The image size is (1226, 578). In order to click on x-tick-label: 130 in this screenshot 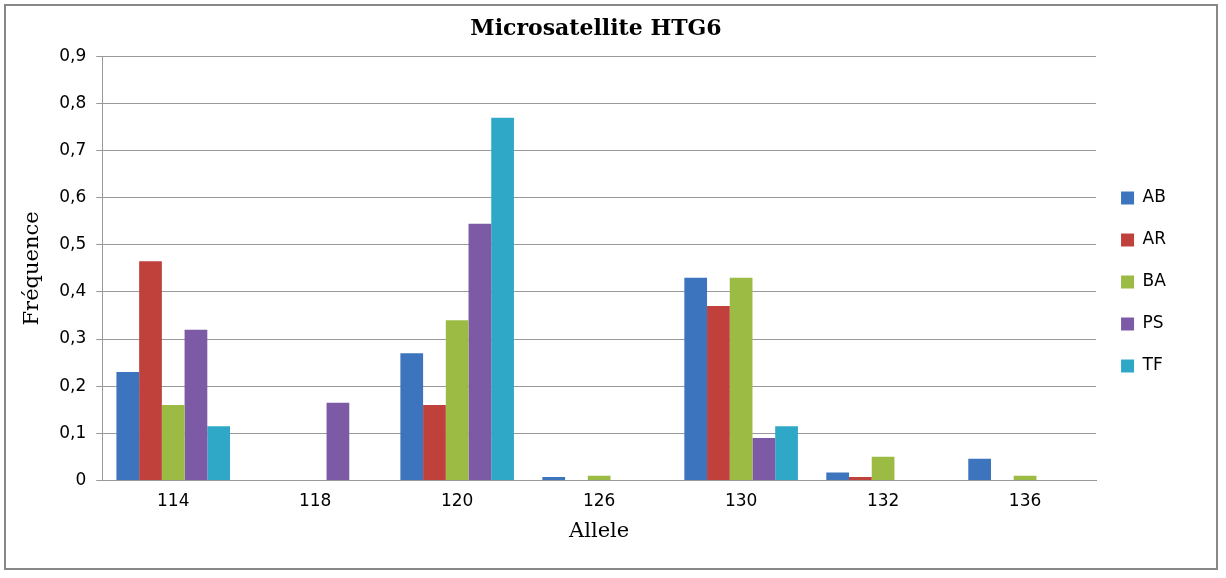, I will do `click(741, 500)`.